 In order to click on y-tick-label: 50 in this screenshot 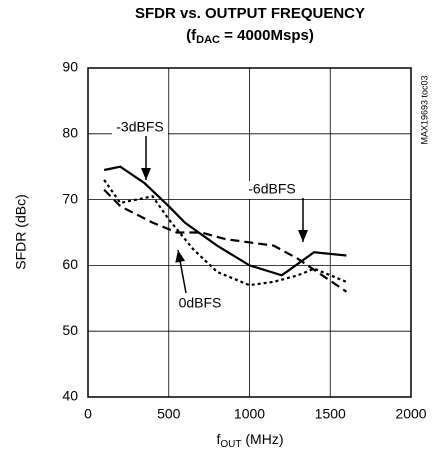, I will do `click(70, 330)`.